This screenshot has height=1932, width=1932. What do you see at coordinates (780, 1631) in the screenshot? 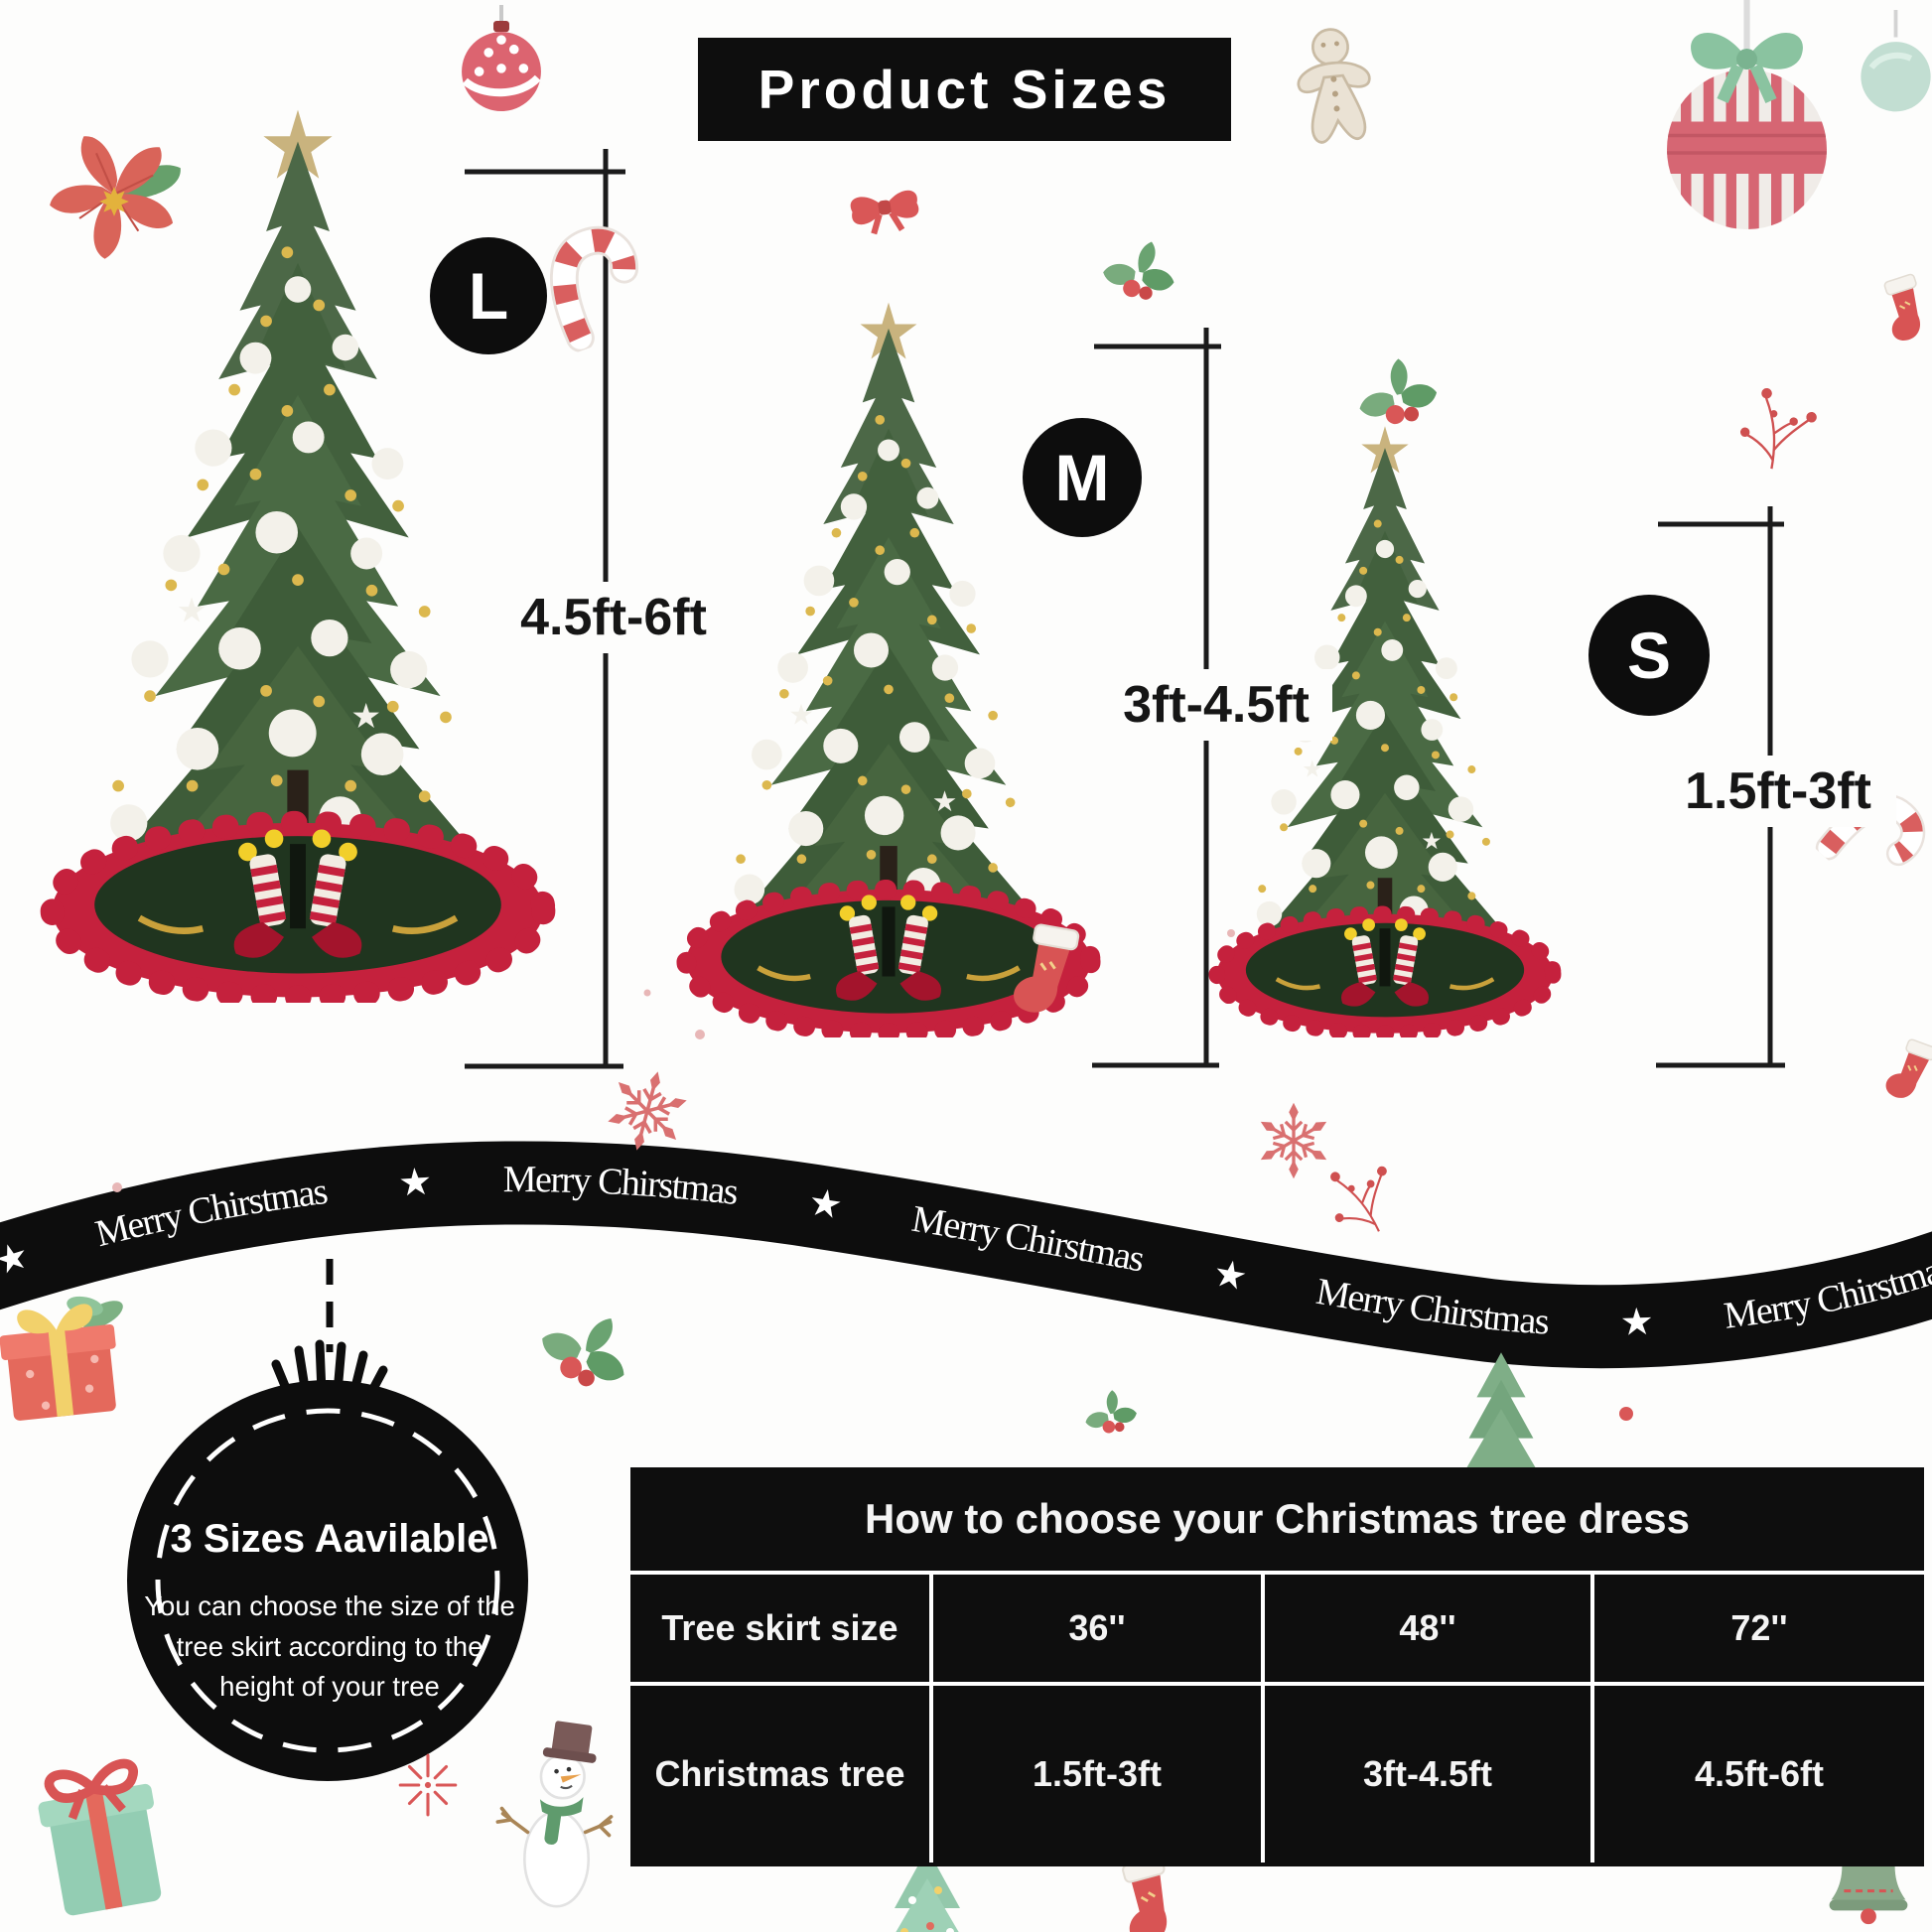
I see `table-cell: Tree skirt size` at bounding box center [780, 1631].